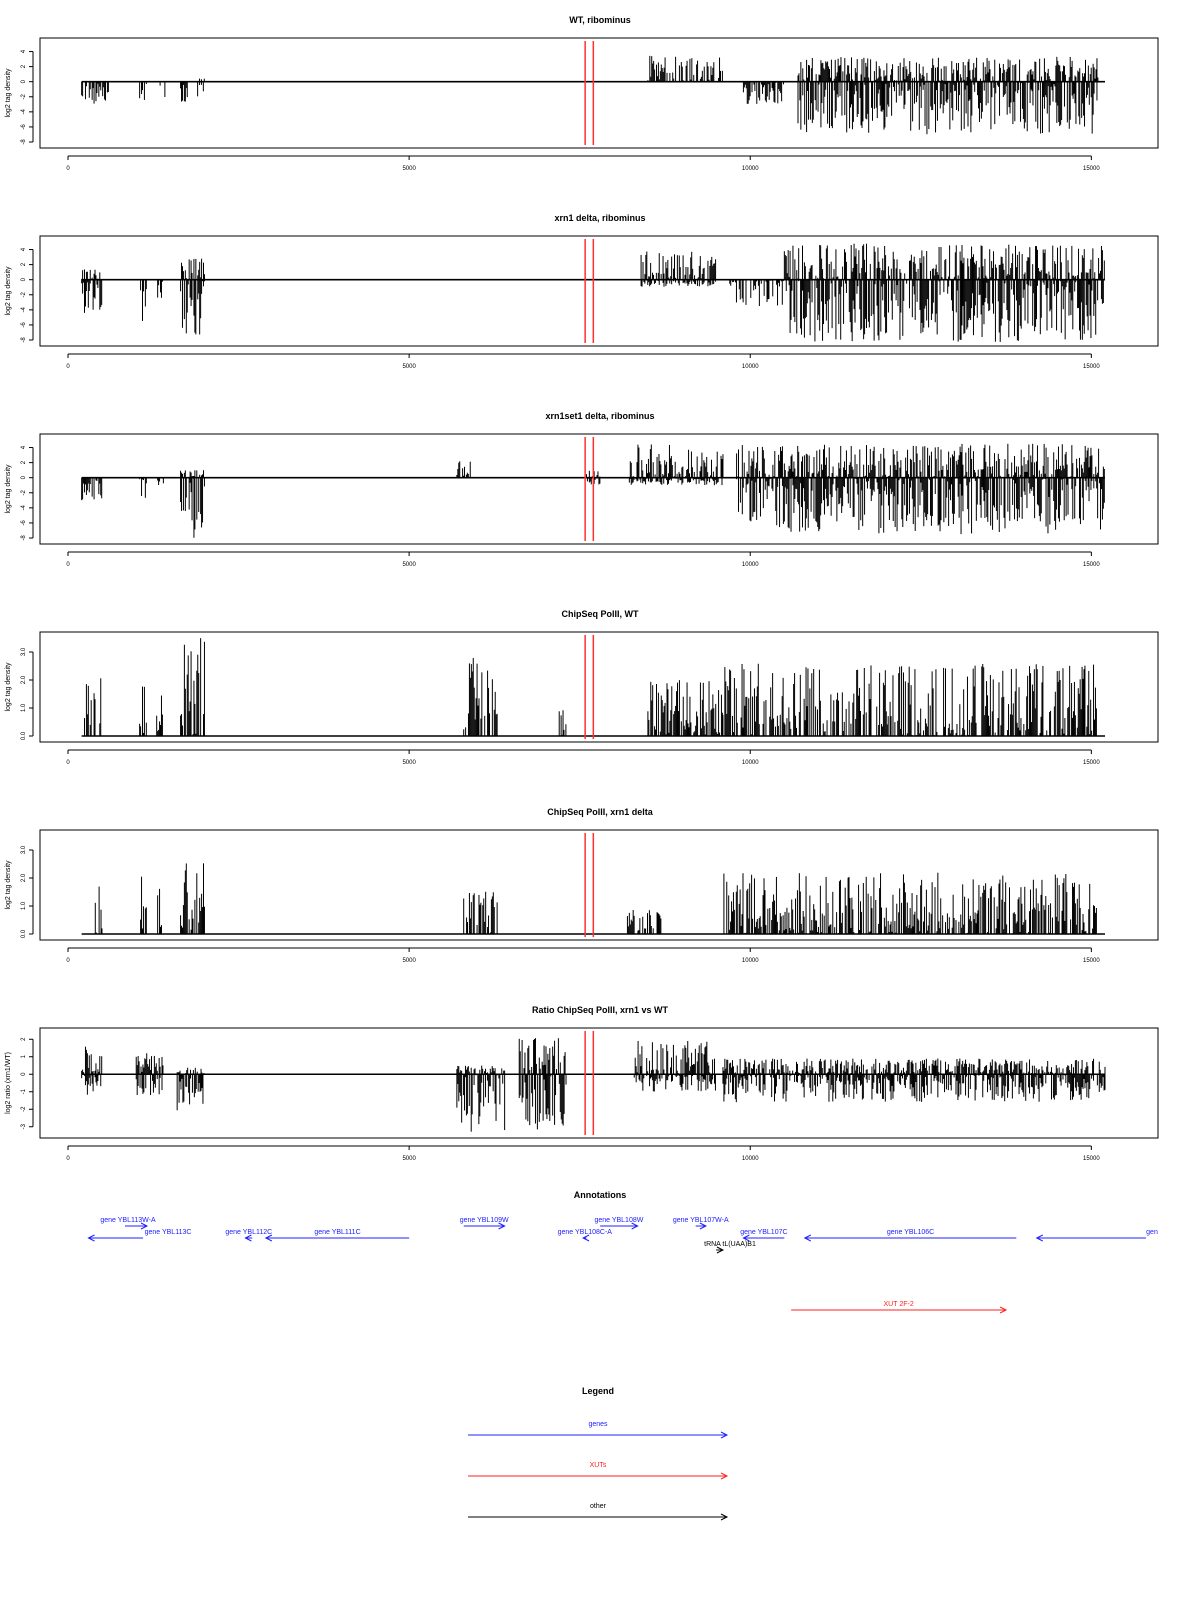  What do you see at coordinates (1096, 1235) in the screenshot?
I see `annotation-feature: gen` at bounding box center [1096, 1235].